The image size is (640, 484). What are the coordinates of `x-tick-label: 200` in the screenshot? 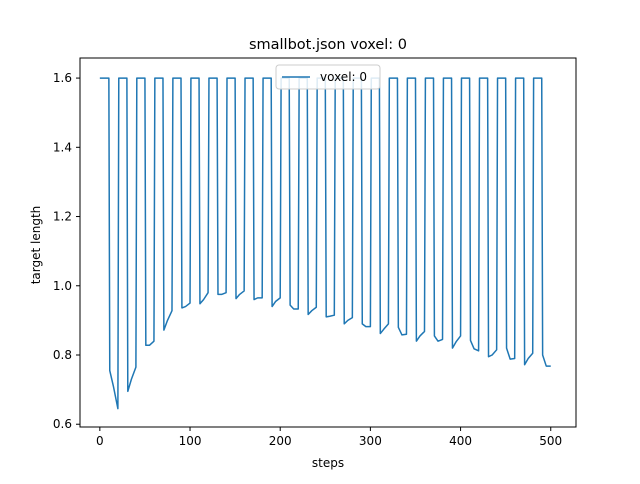 It's located at (280, 441).